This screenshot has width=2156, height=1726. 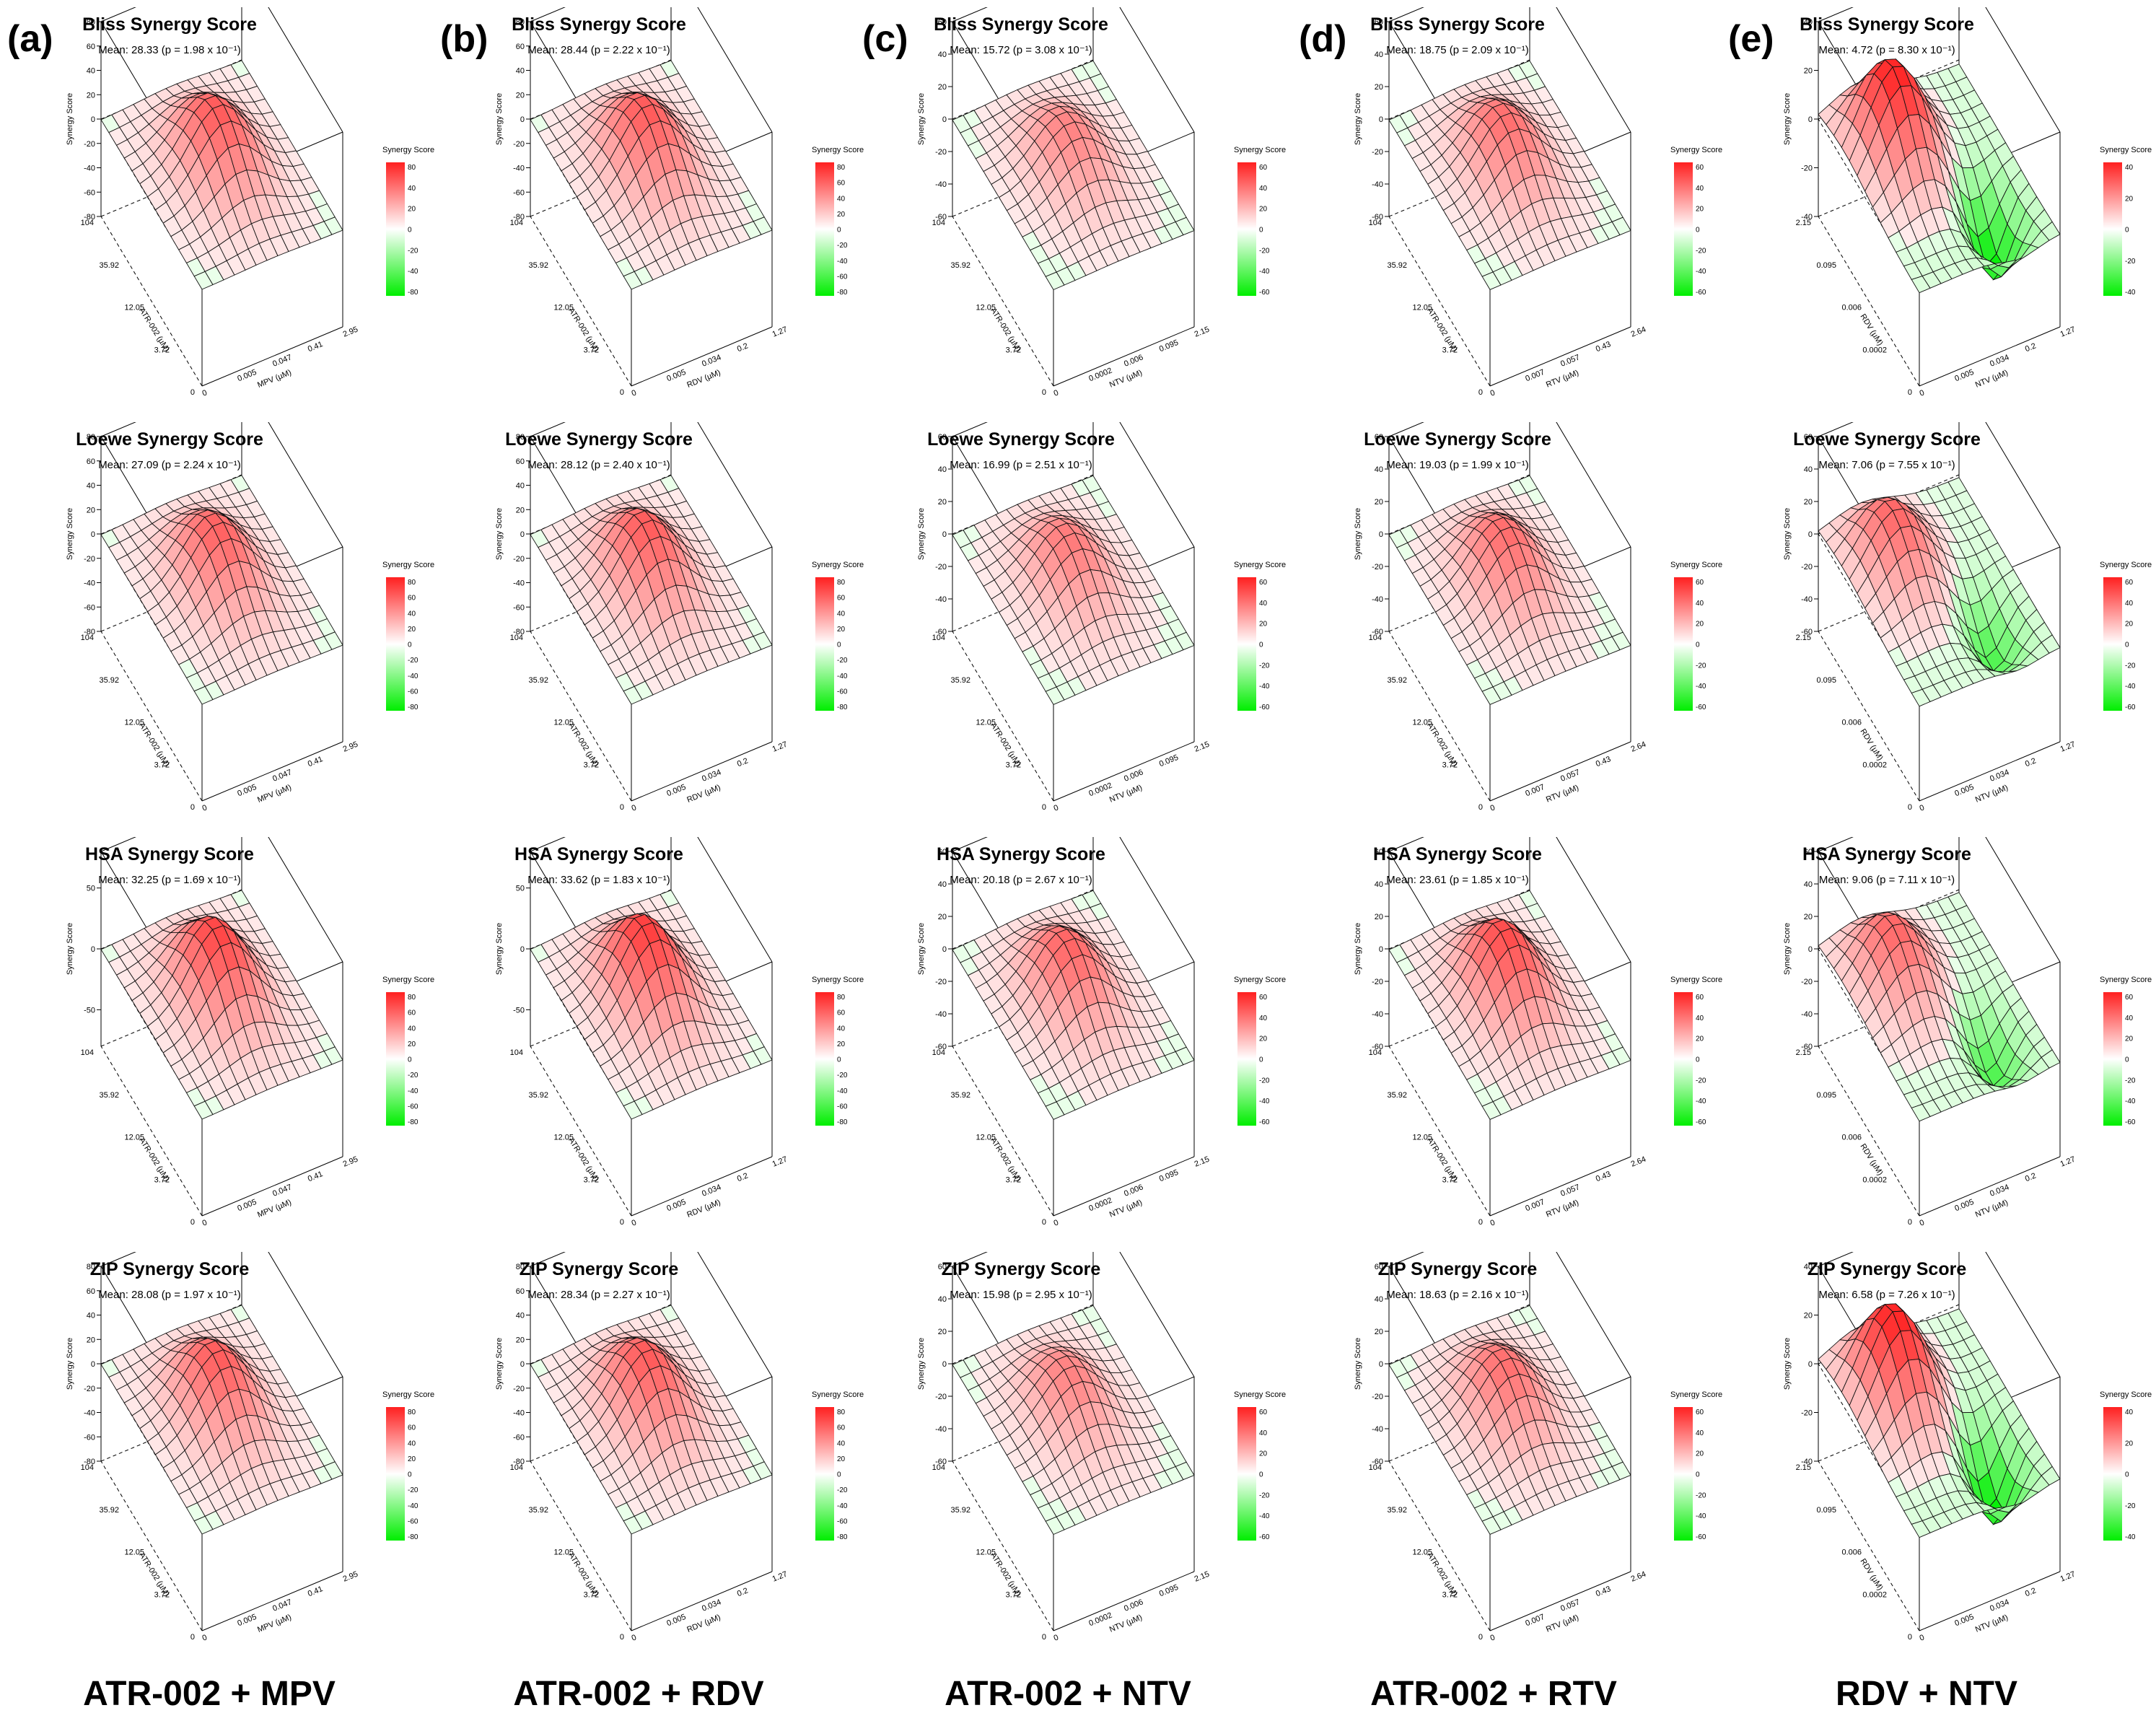 What do you see at coordinates (83, 535) in the screenshot?
I see `z-axis: -80 -60 -40 -20 0 20 40 60 80 Synergy Score` at bounding box center [83, 535].